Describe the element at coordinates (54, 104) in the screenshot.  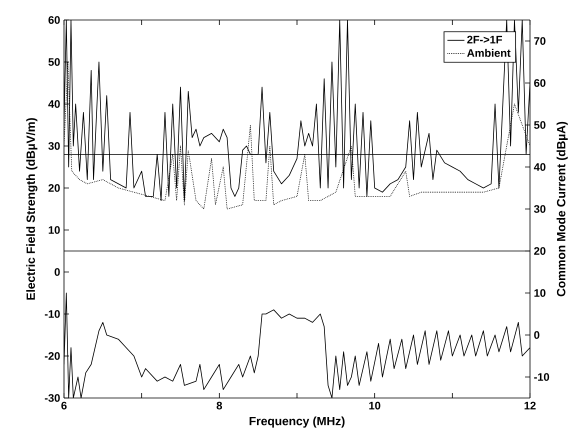
I see `y-tick-label: 40` at that location.